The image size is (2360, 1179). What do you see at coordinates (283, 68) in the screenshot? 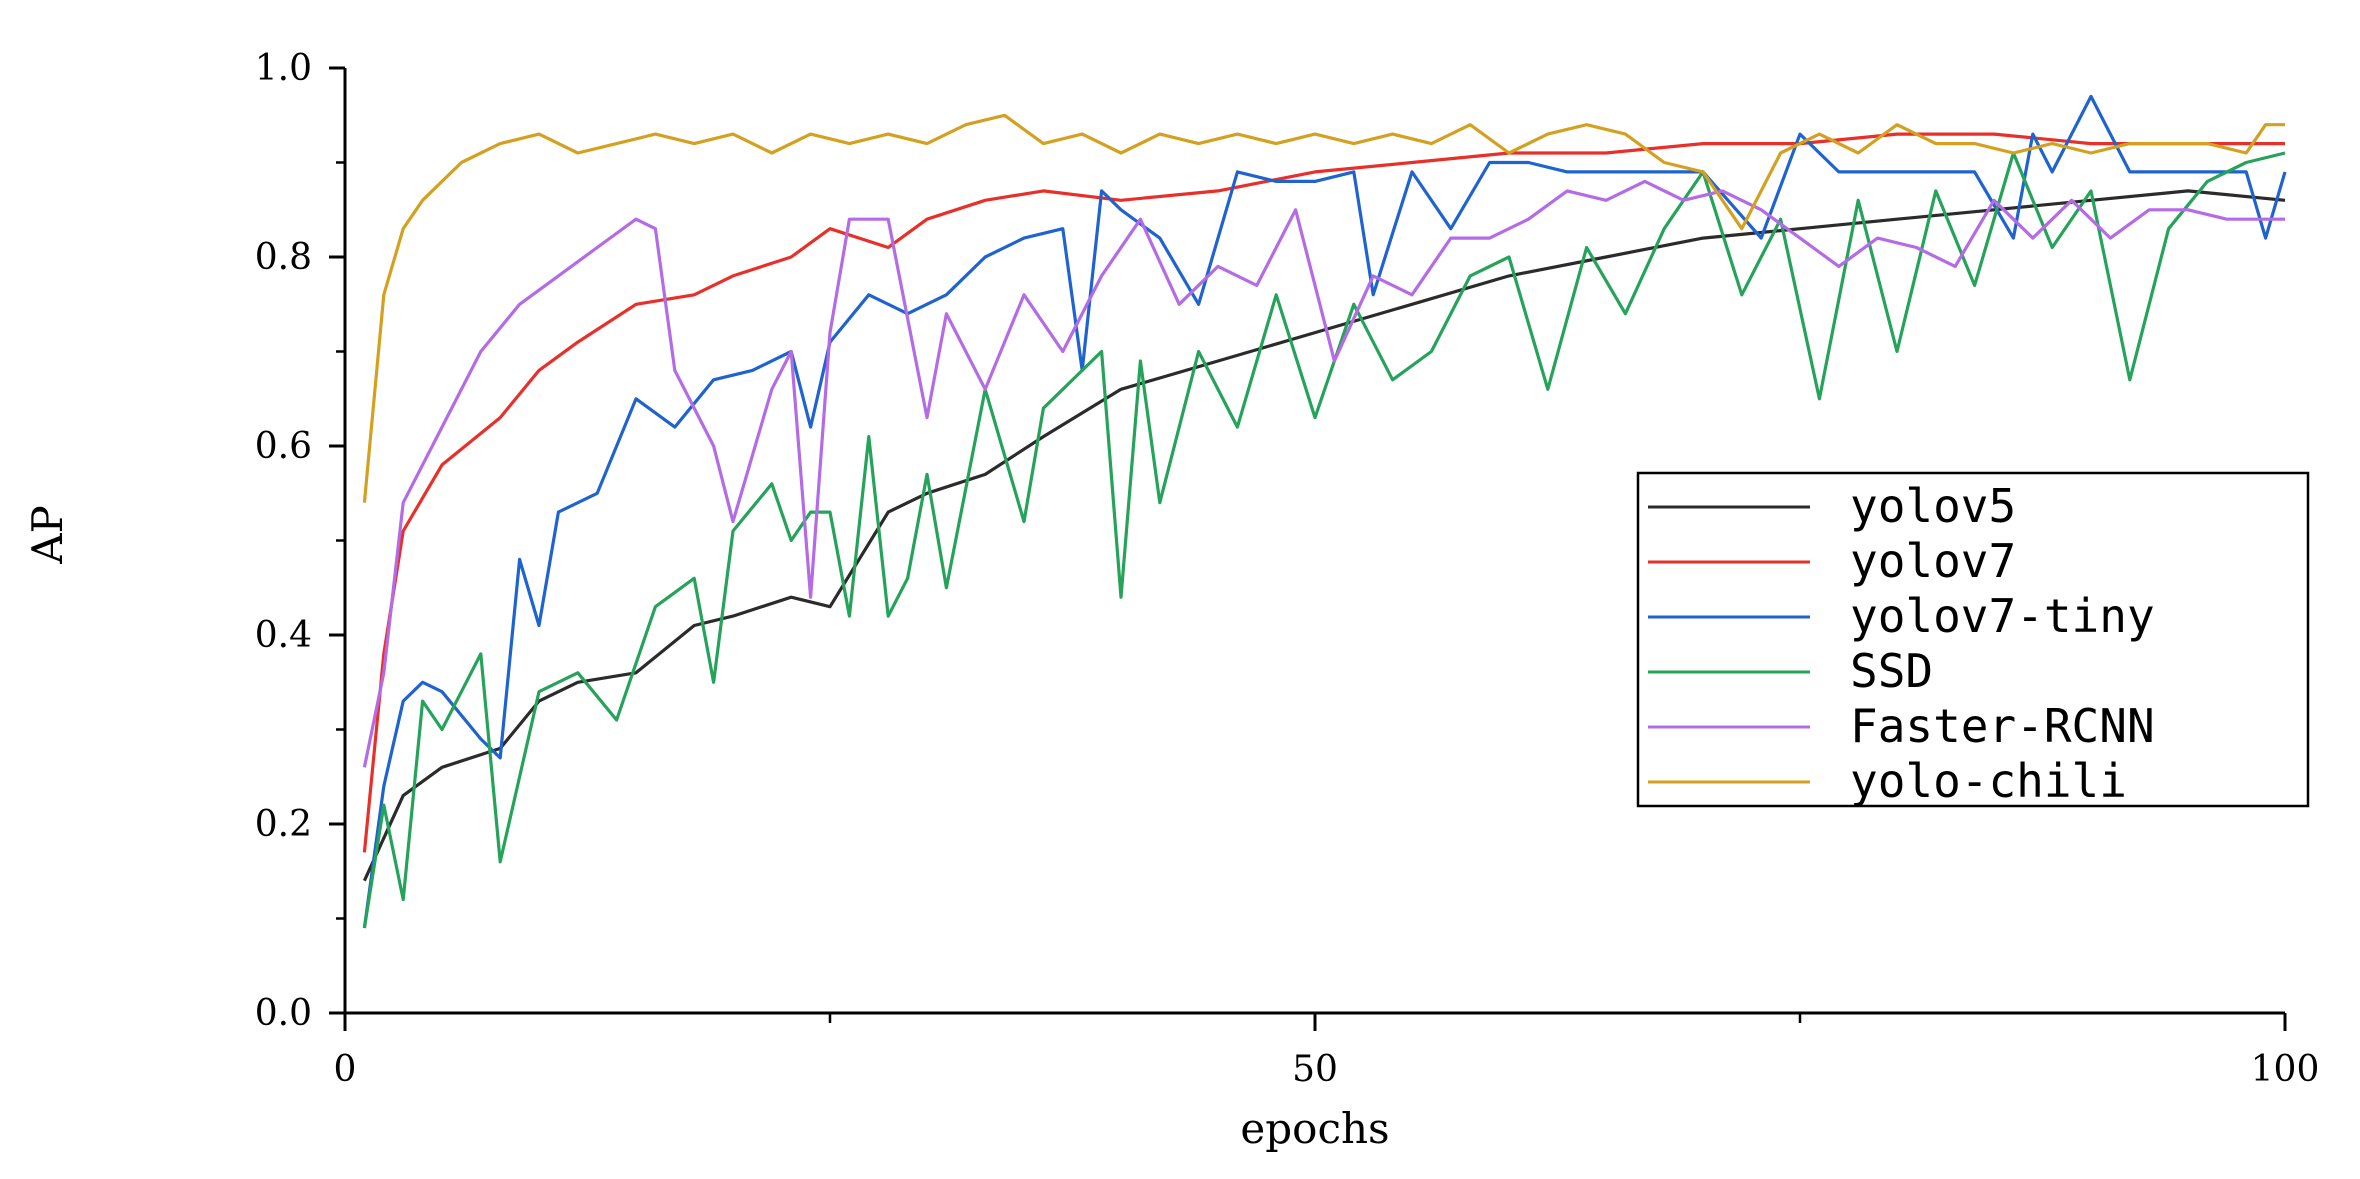
I see `y-tick-label: 1.0` at bounding box center [283, 68].